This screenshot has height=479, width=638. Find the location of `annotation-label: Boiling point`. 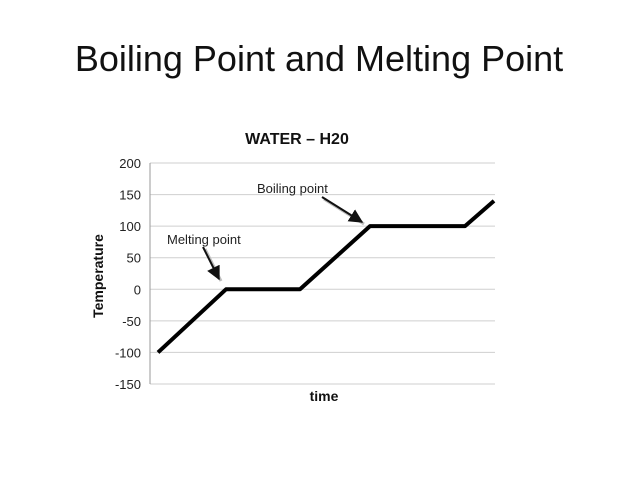

annotation-label: Boiling point is located at coordinates (292, 188).